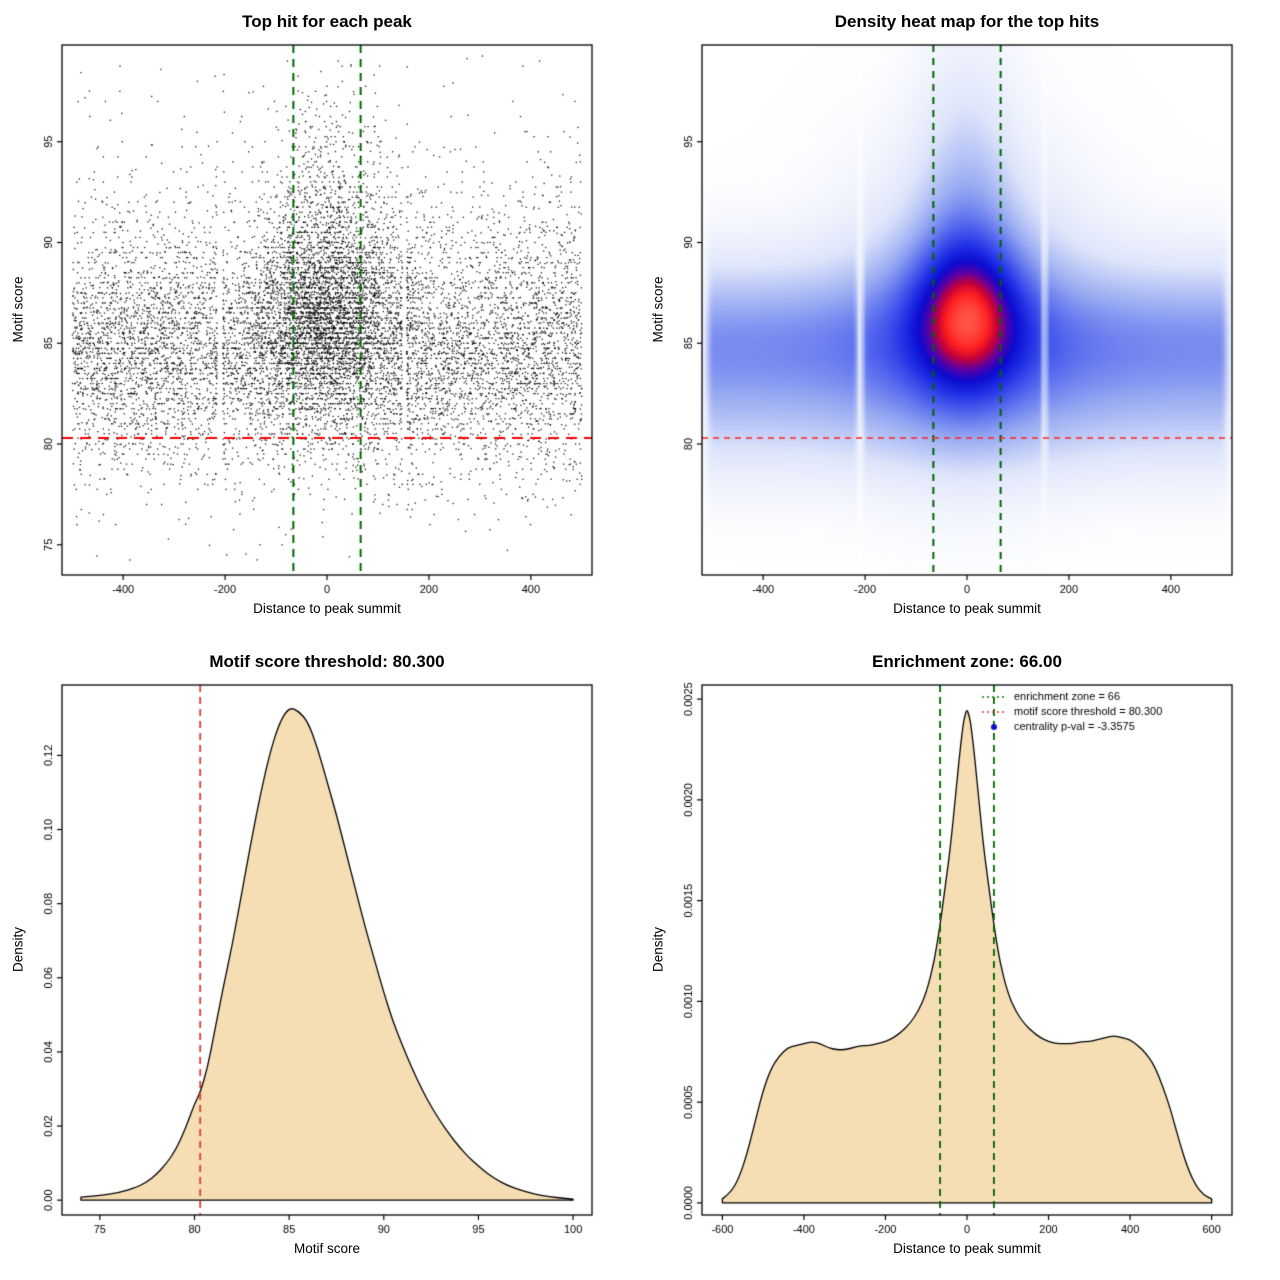  What do you see at coordinates (327, 1248) in the screenshot?
I see `motif-score-density-xaxis-label: Motif score` at bounding box center [327, 1248].